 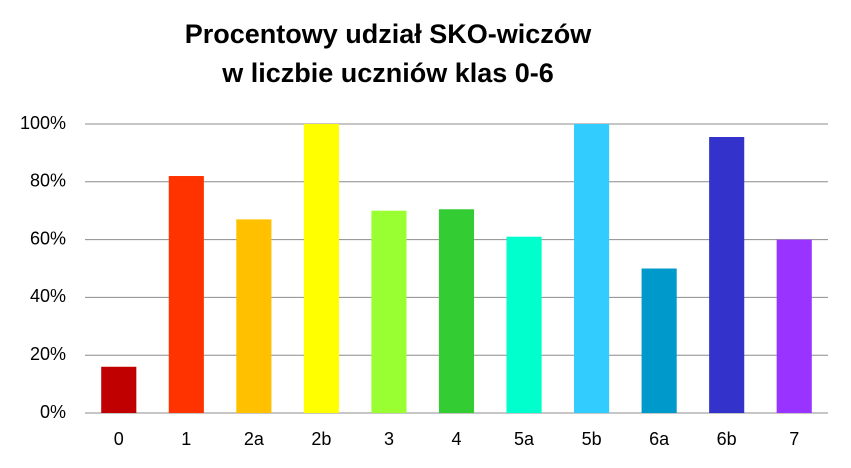 What do you see at coordinates (524, 439) in the screenshot?
I see `x-tick-label: 5a` at bounding box center [524, 439].